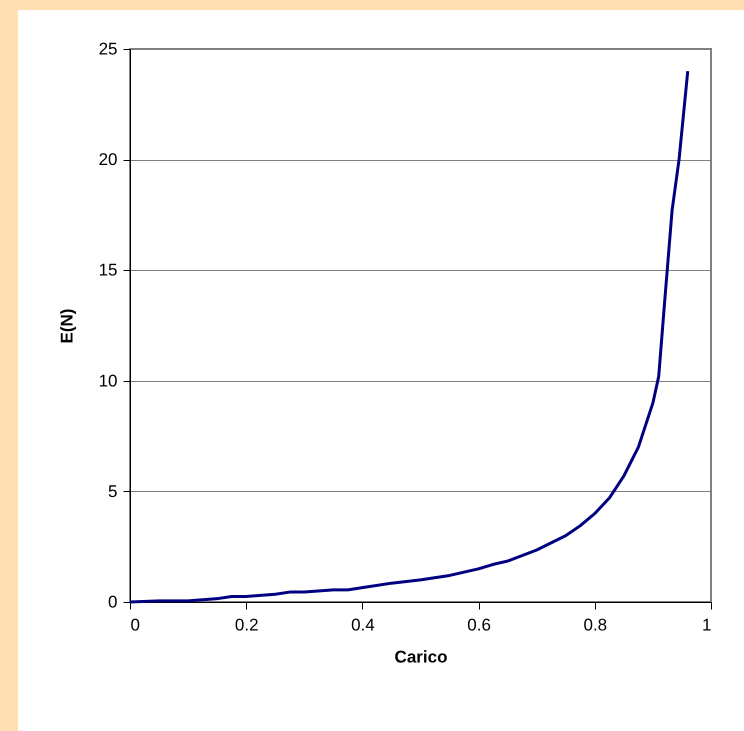 This screenshot has height=731, width=744. I want to click on y-tick-label: 10, so click(108, 380).